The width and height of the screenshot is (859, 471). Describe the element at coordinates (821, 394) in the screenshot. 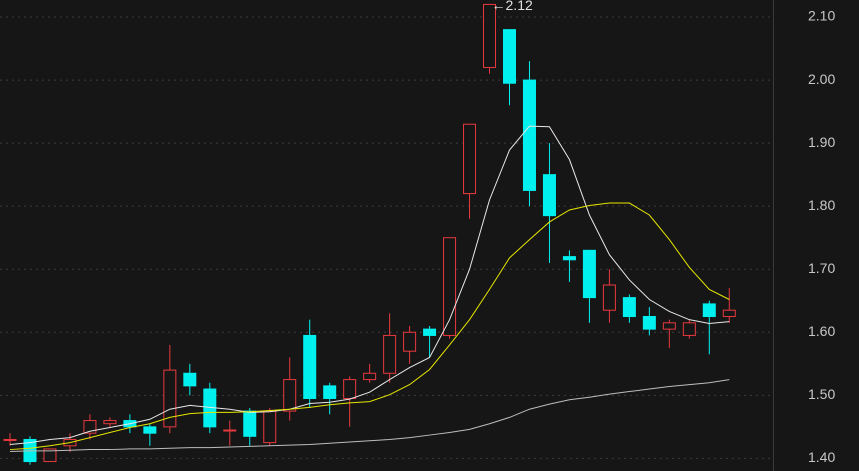

I see `y-tick-label: 1.50` at that location.